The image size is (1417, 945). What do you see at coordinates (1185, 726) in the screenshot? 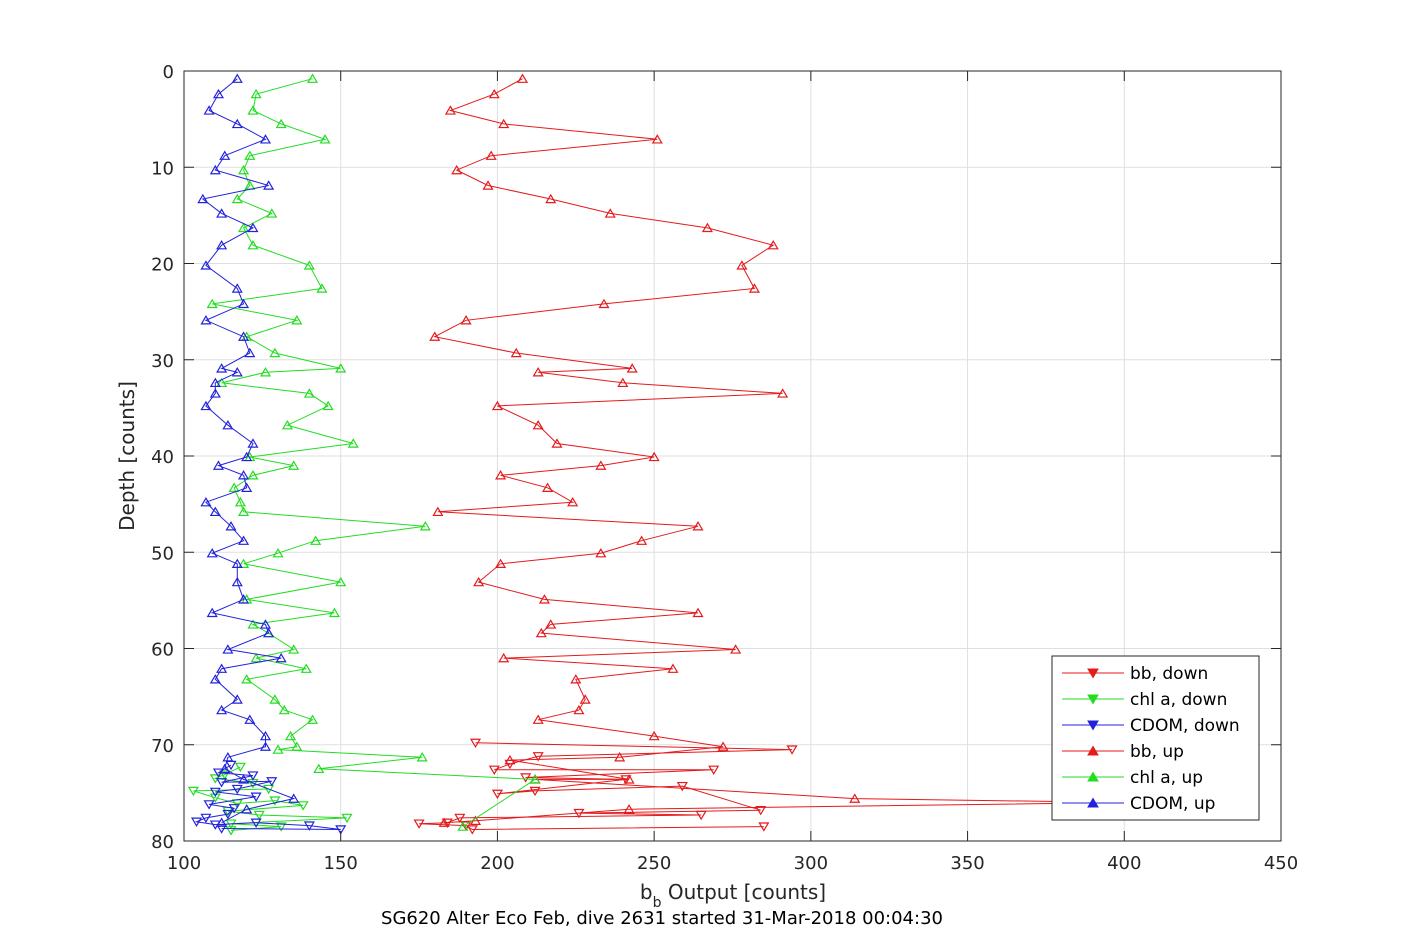
I see `legend-label: CDOM, down` at bounding box center [1185, 726].